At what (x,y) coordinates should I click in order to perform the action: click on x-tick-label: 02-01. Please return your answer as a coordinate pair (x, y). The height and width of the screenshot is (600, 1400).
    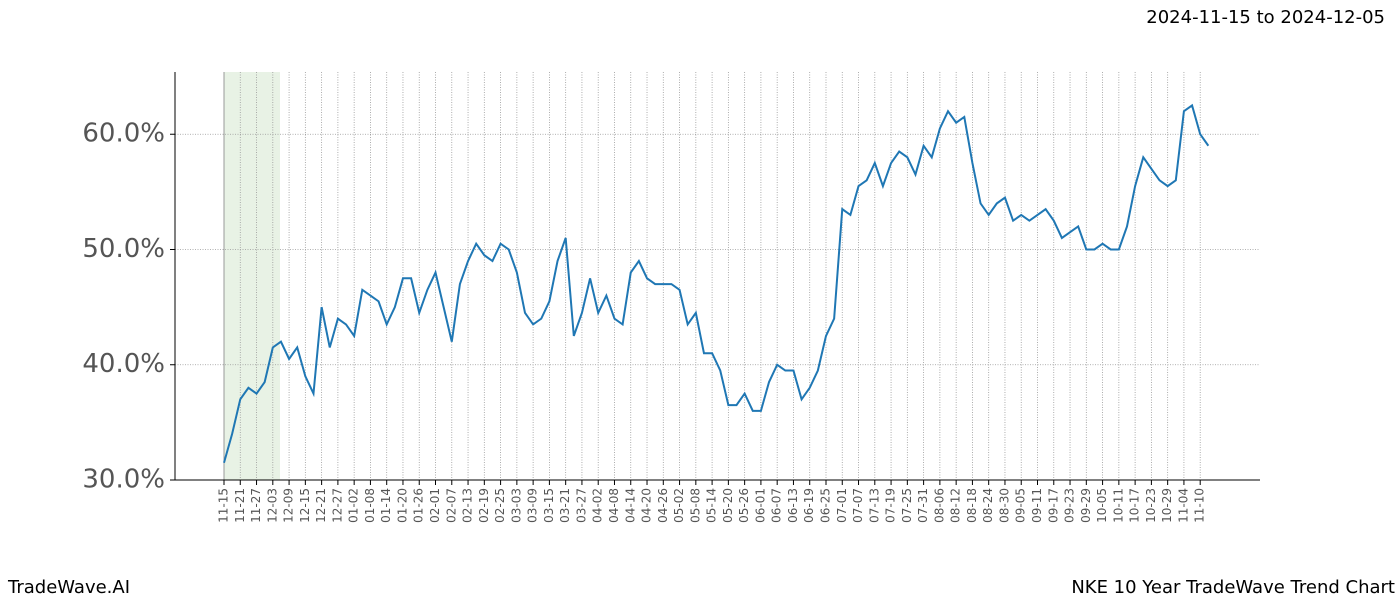
    Looking at the image, I should click on (435, 505).